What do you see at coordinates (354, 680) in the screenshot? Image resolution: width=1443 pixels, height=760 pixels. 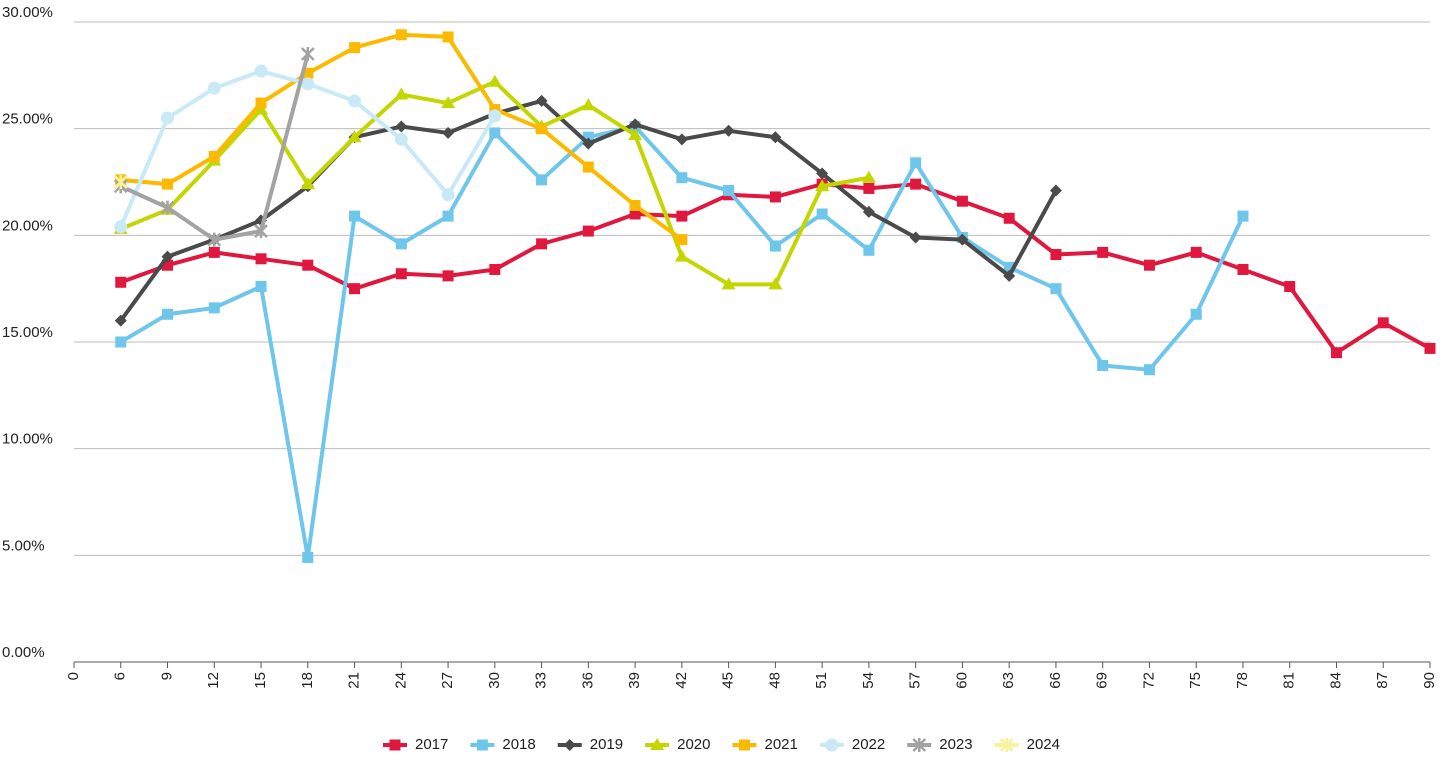 I see `x-tick-label: 21` at bounding box center [354, 680].